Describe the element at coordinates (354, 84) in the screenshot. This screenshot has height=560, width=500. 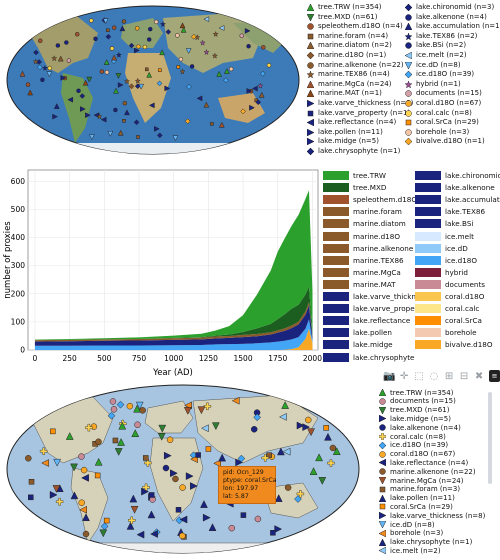
I see `legend-label: marine.MgCa (n=24)` at that location.